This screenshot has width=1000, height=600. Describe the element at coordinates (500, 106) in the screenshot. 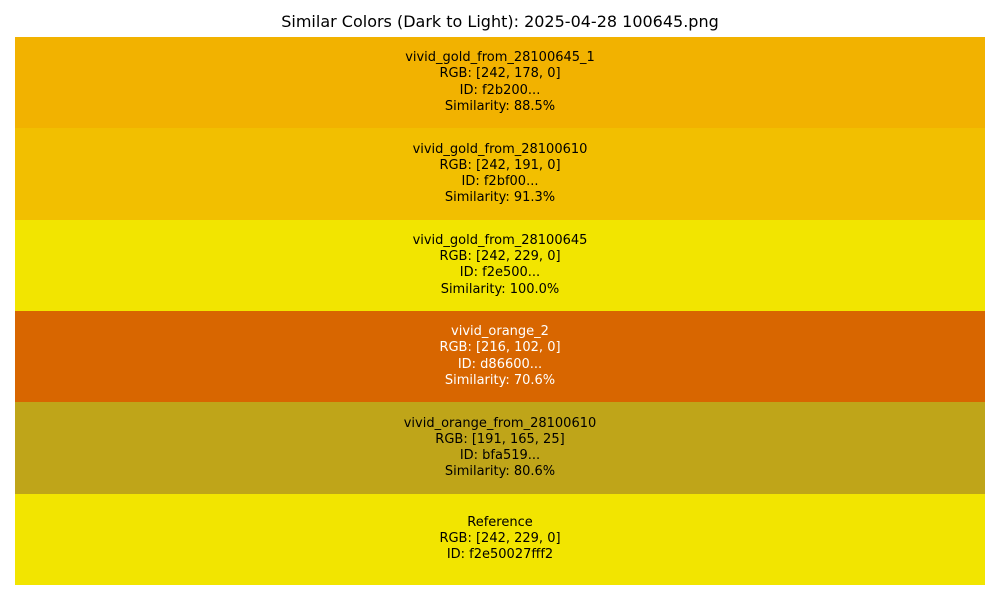

I see `swatch-similarity: Similarity: 88.5%` at that location.